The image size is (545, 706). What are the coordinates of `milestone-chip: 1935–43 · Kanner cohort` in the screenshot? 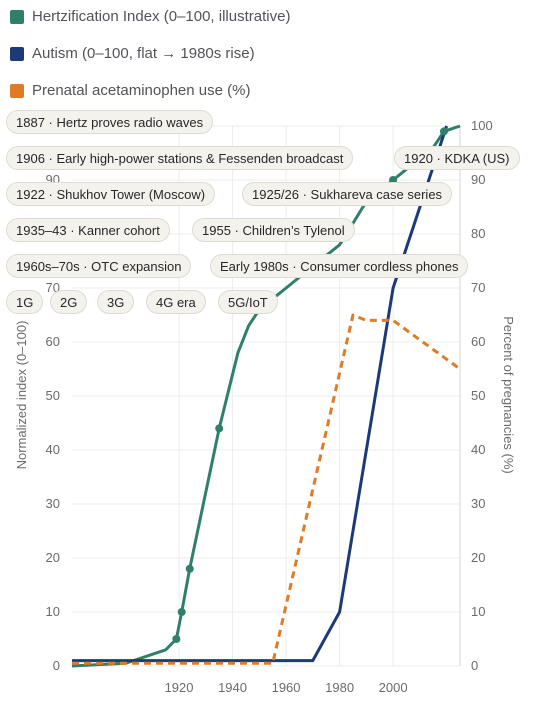 It's located at (88, 230).